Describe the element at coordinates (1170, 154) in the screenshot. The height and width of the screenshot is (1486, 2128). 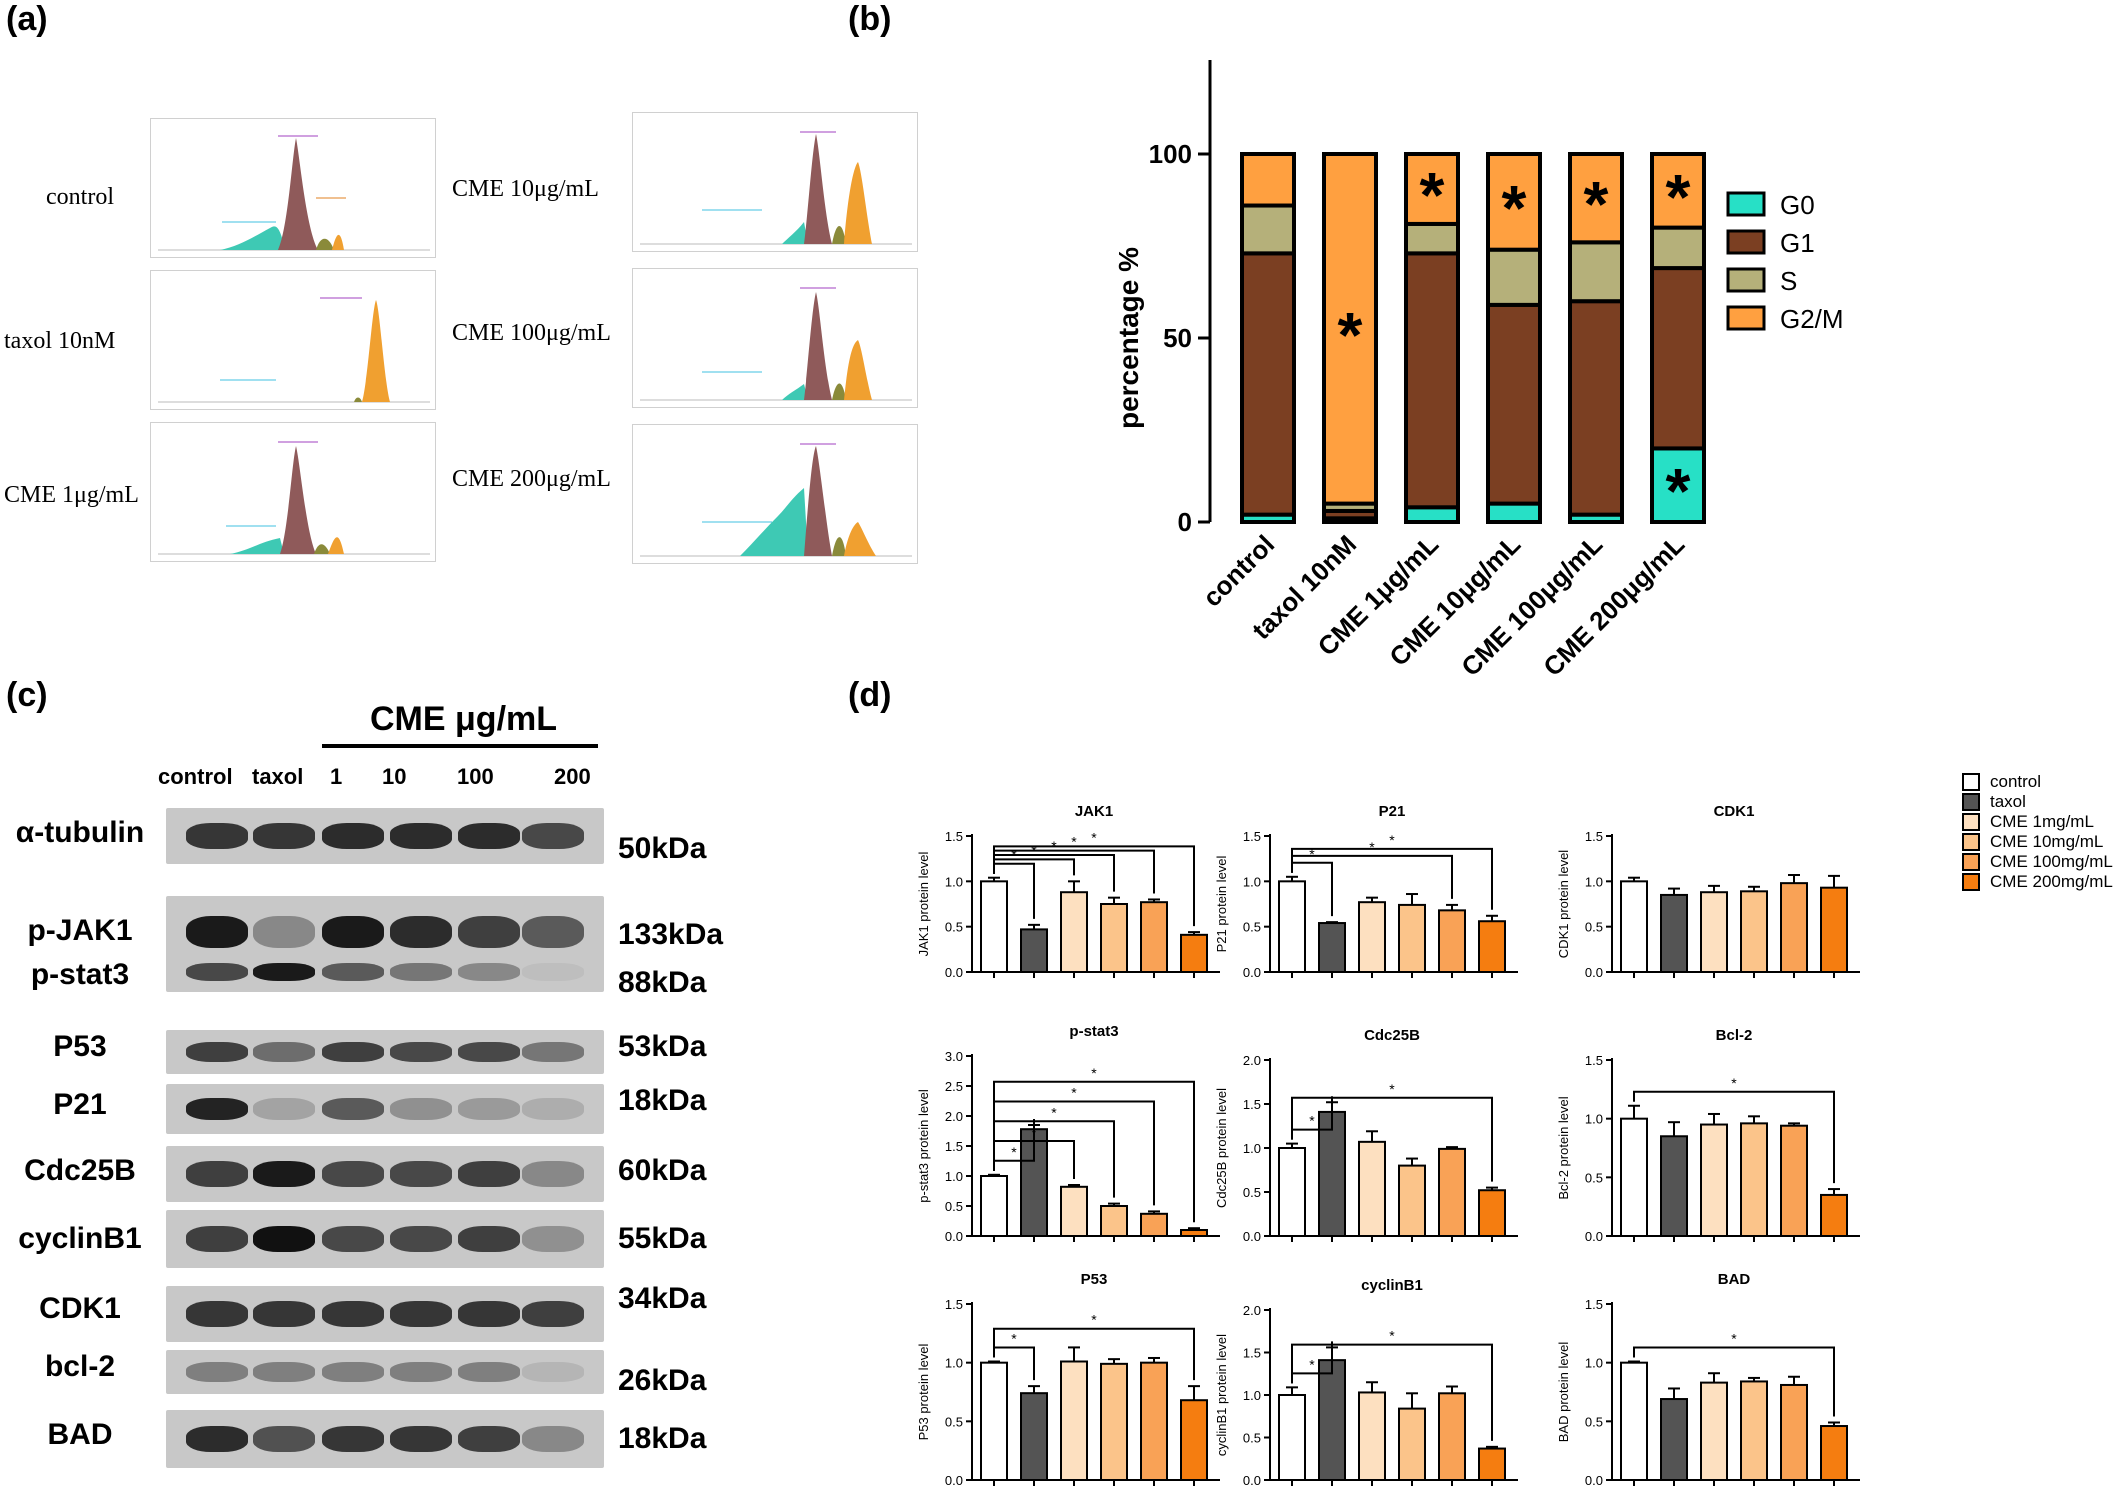
I see `y-tick-label: 100` at that location.